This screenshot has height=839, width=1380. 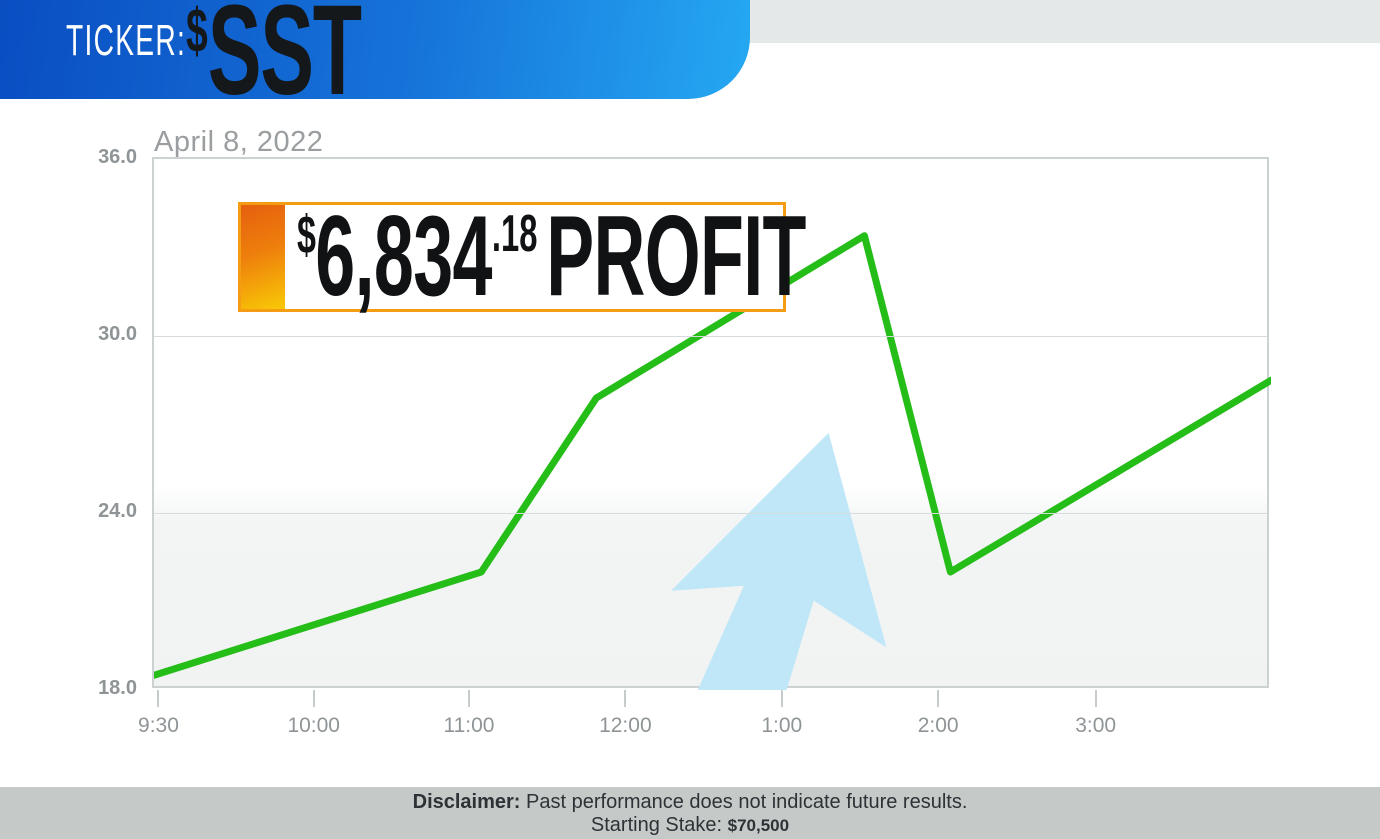 What do you see at coordinates (375, 57) in the screenshot?
I see `ticker-banner: TICKER: $SST` at bounding box center [375, 57].